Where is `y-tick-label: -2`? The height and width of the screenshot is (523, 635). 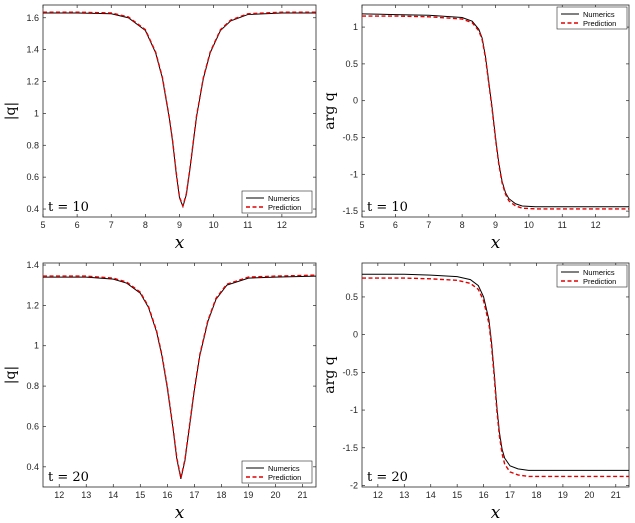
y-tick-label: -2 is located at coordinates (354, 485).